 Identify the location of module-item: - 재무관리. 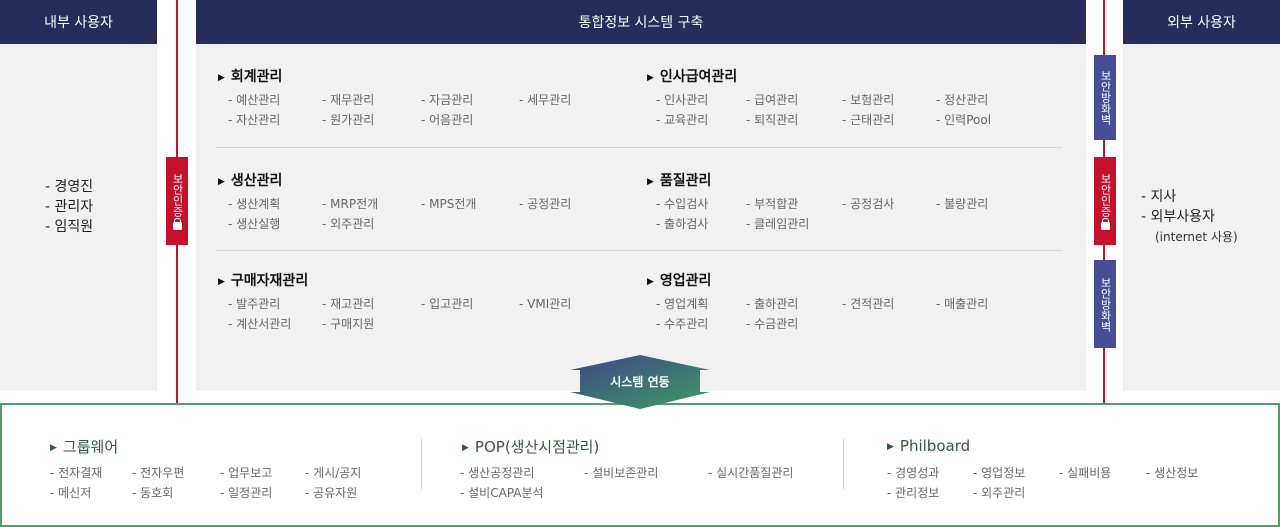
(348, 100).